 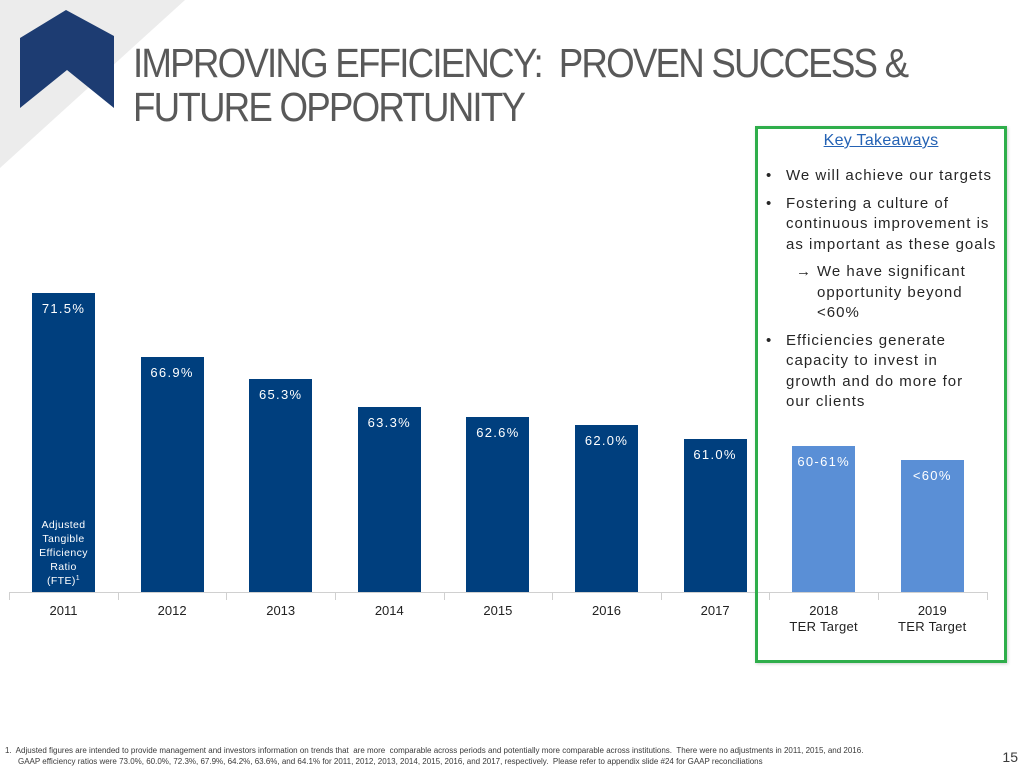 What do you see at coordinates (715, 610) in the screenshot?
I see `x-tick-label-2017: 2017` at bounding box center [715, 610].